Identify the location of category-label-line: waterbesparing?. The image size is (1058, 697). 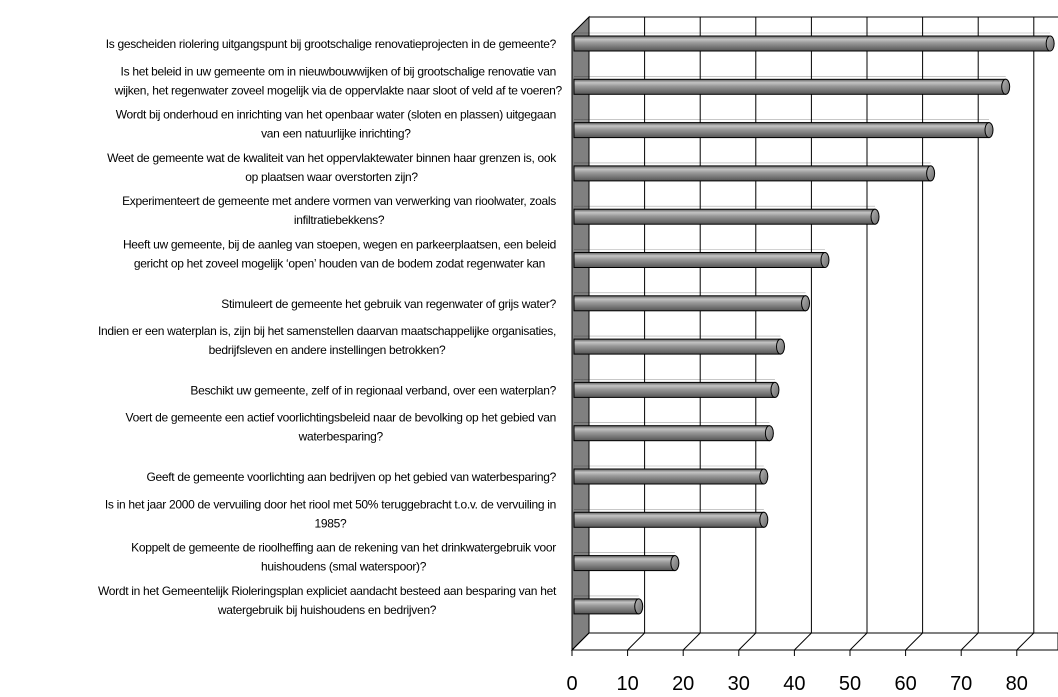
(341, 437).